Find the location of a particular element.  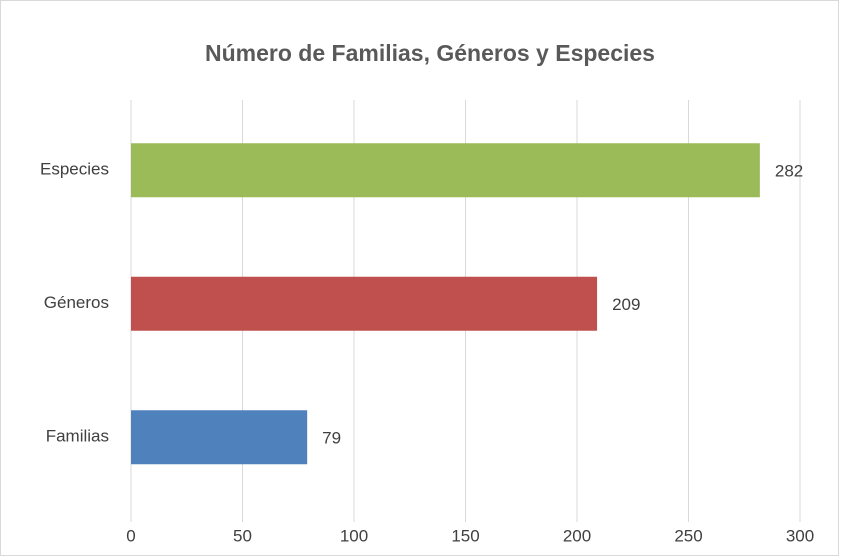

x-tick-label: 50 is located at coordinates (242, 535).